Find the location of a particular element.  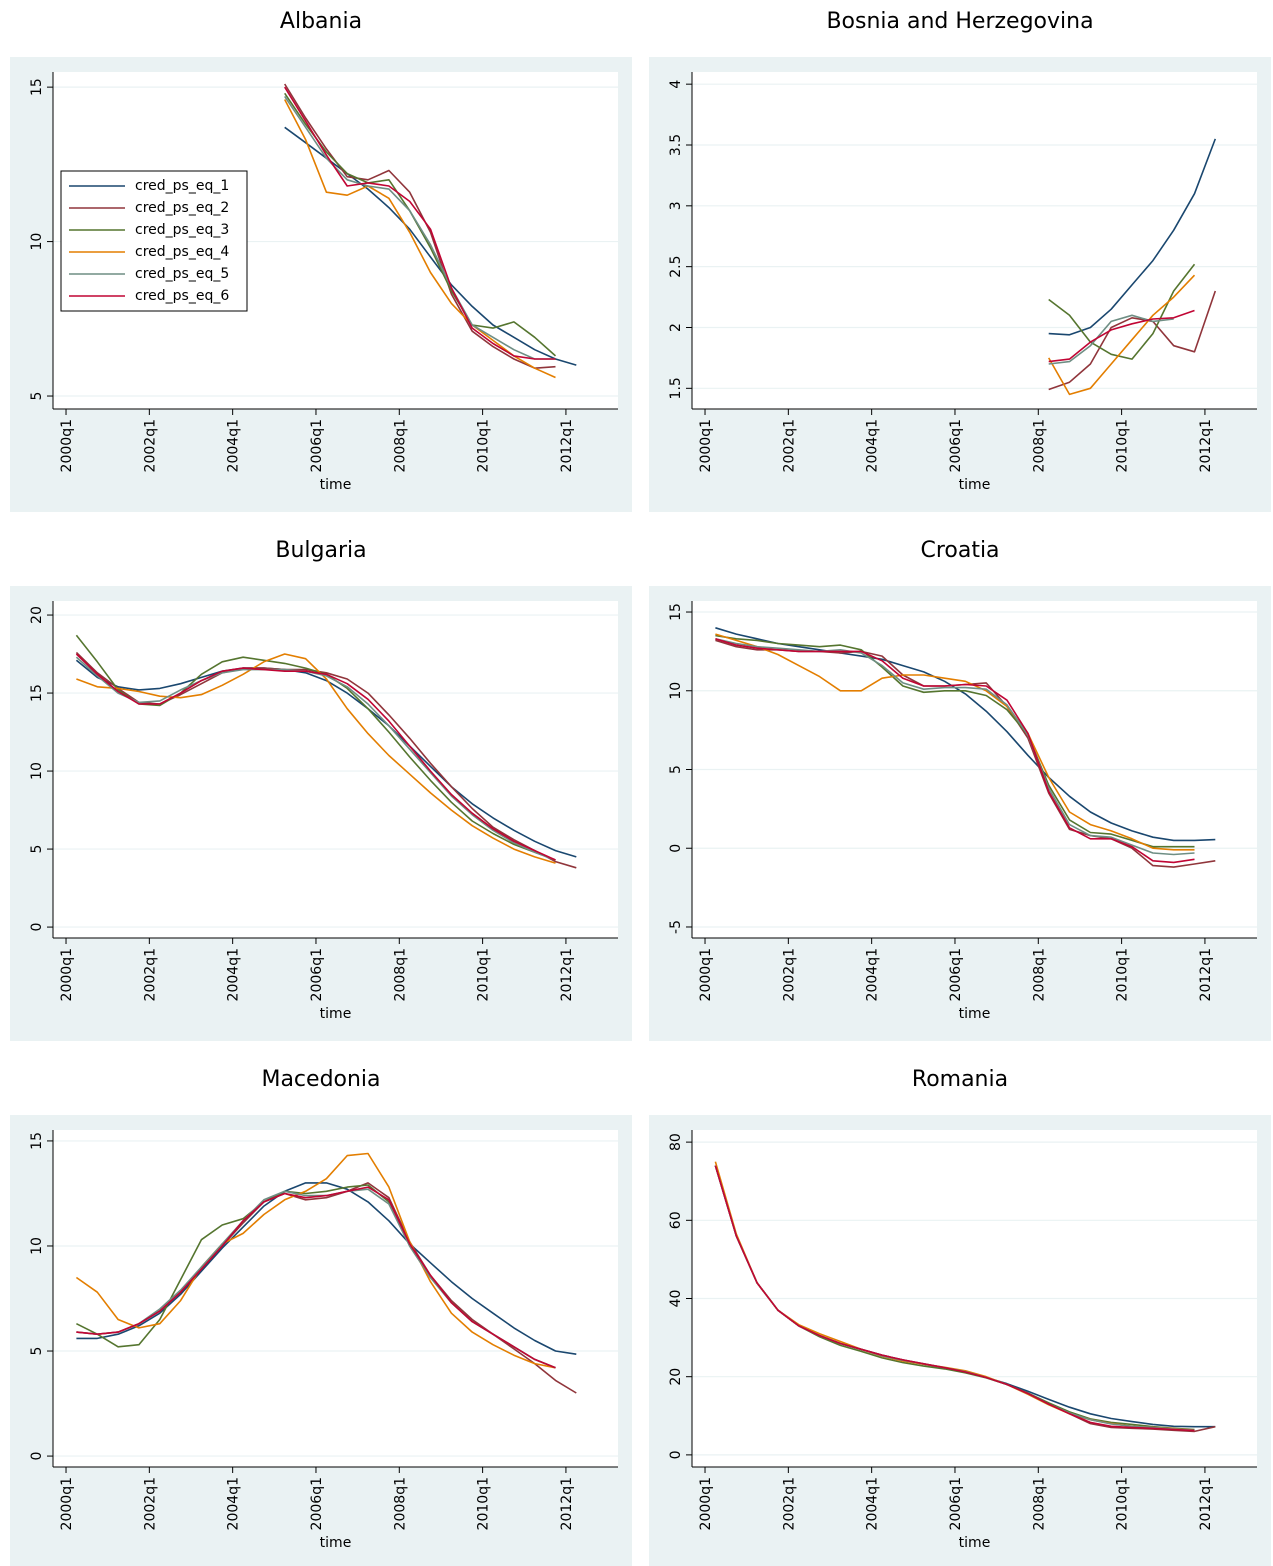

panel-title: Romania is located at coordinates (960, 1079).